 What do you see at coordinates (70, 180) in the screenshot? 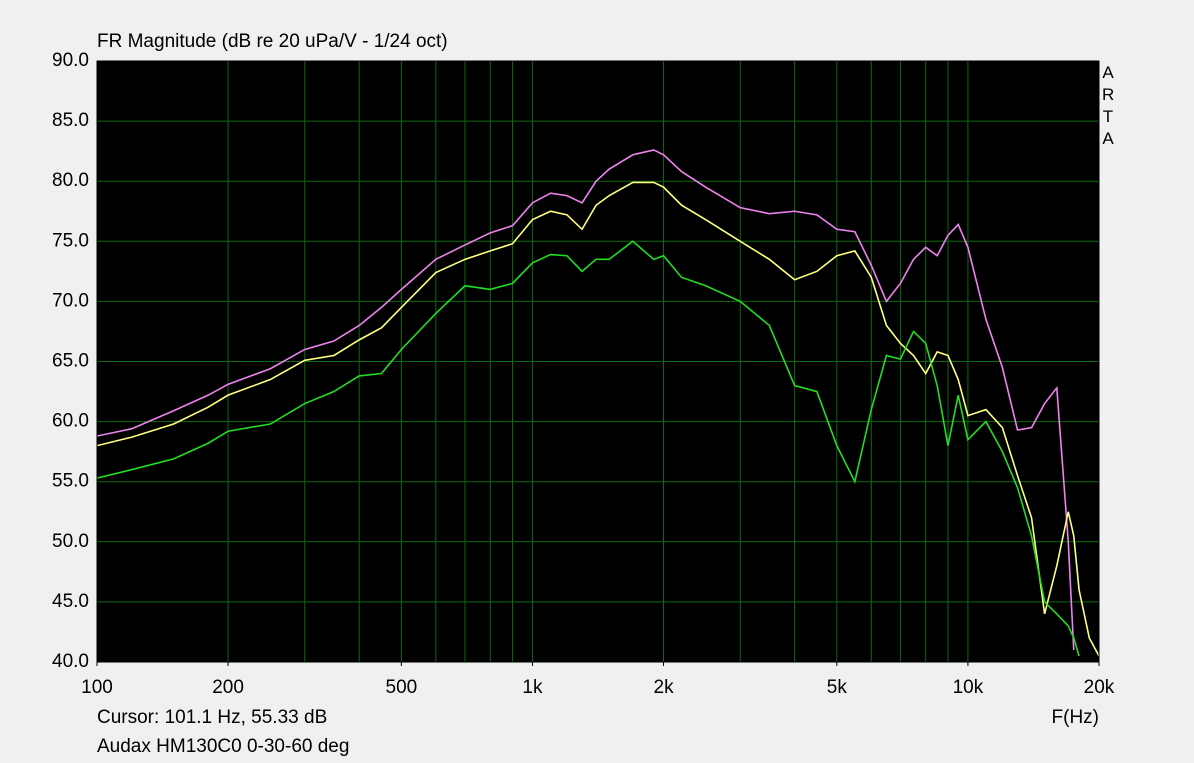
I see `y-tick-label: 80.0` at bounding box center [70, 180].